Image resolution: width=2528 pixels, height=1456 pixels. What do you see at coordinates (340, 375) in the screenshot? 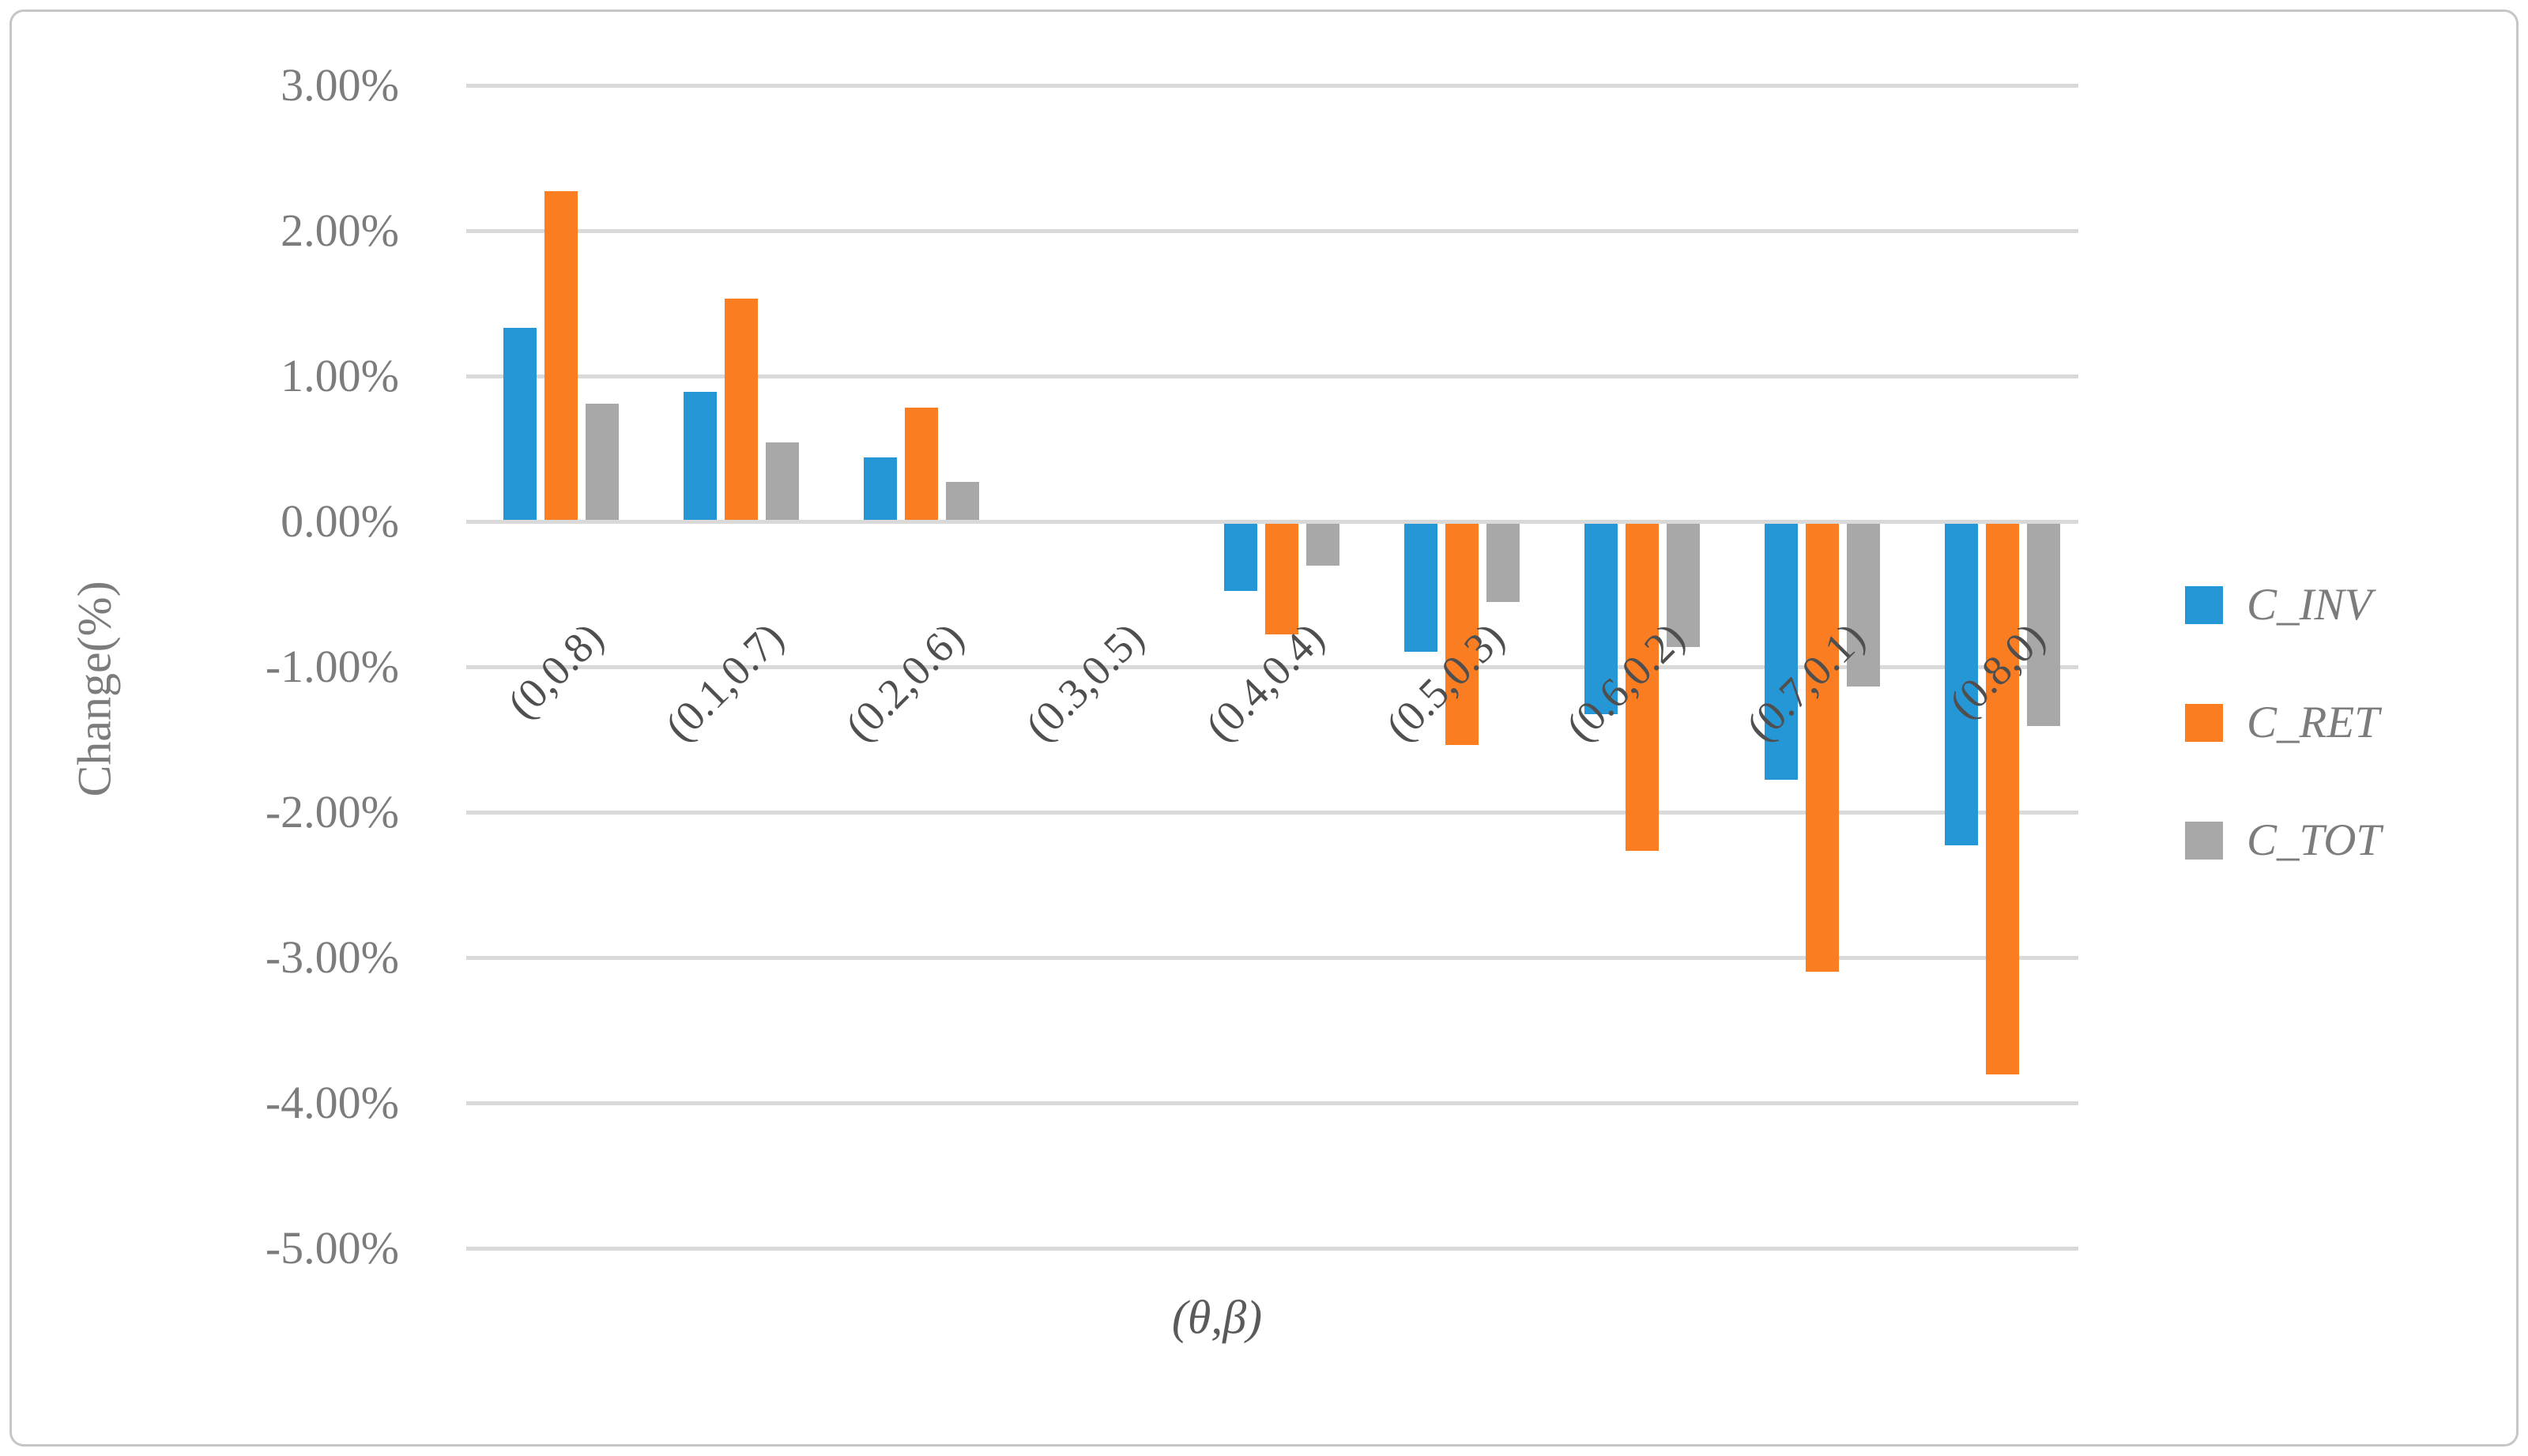
I see `y-tick-label: 1.00%` at bounding box center [340, 375].